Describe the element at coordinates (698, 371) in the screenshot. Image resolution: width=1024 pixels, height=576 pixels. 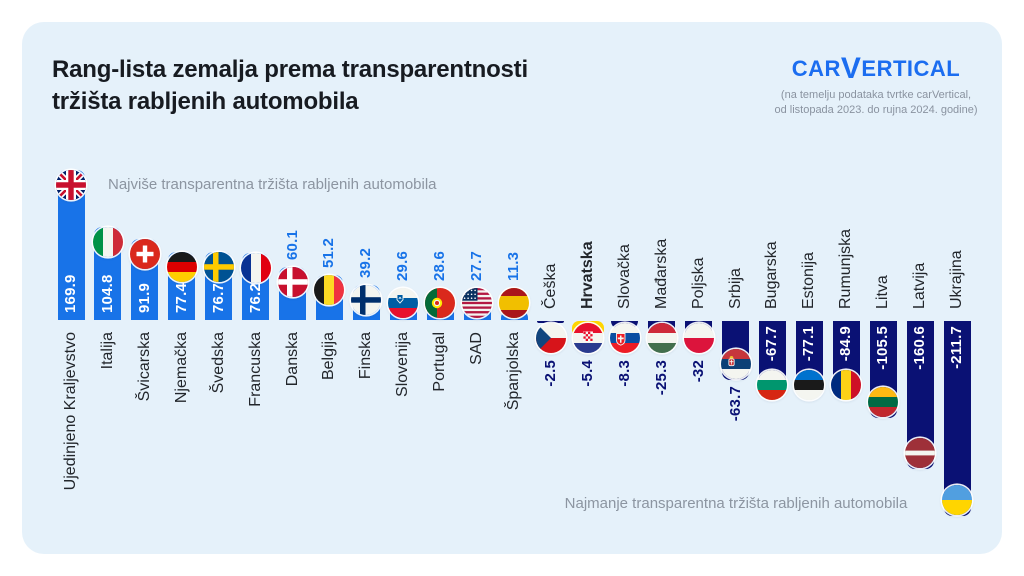
I see `value-label: -32` at that location.